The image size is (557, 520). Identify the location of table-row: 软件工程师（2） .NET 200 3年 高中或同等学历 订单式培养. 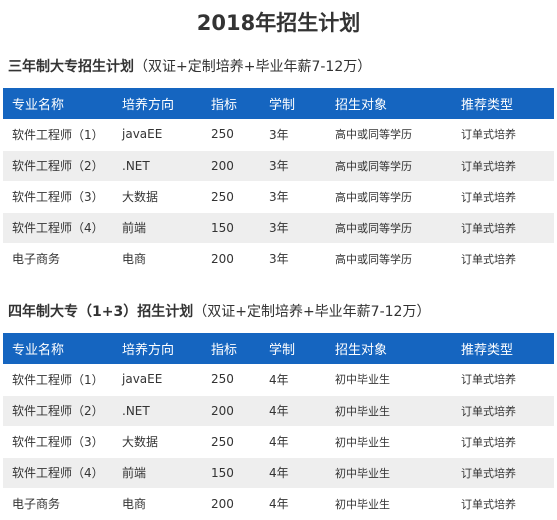
(278, 166).